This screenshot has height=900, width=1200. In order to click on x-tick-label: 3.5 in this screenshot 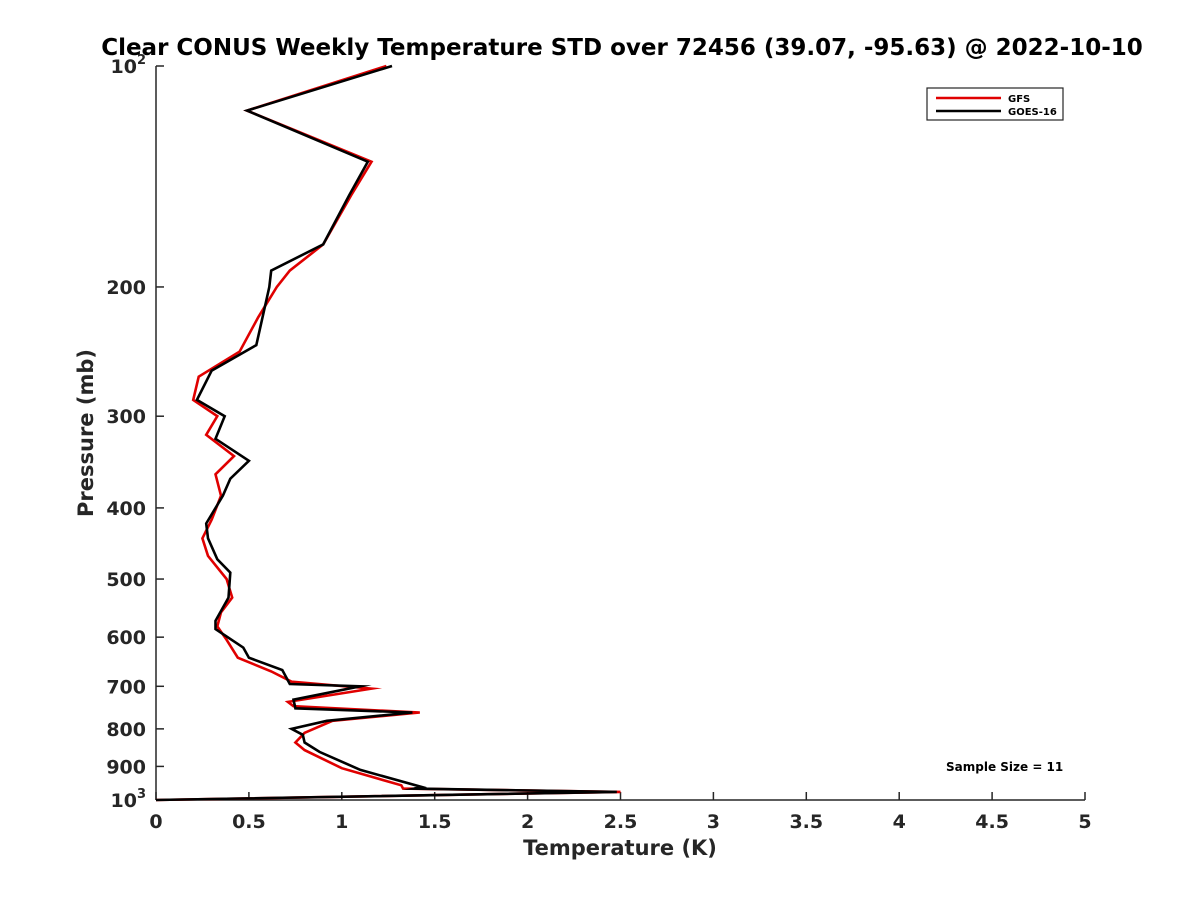, I will do `click(806, 822)`.